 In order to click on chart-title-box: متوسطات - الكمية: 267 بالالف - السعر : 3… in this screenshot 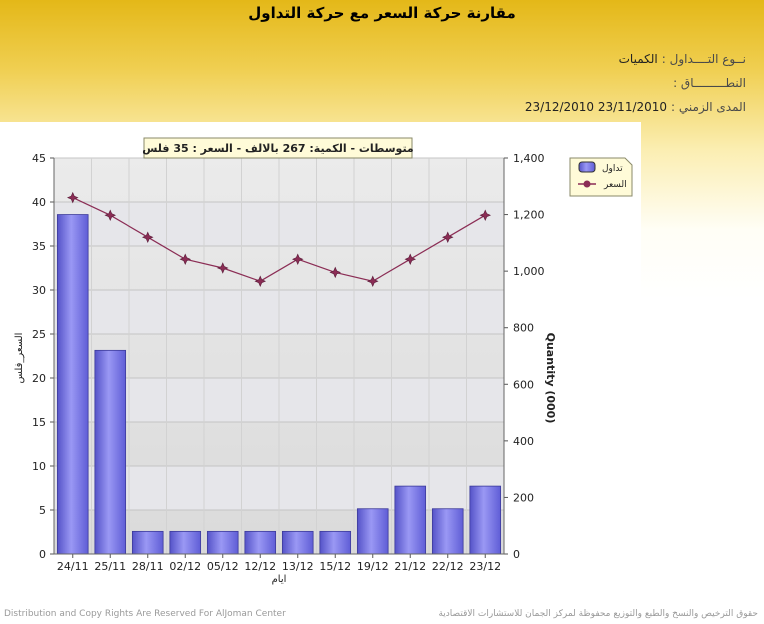, I will do `click(278, 148)`.